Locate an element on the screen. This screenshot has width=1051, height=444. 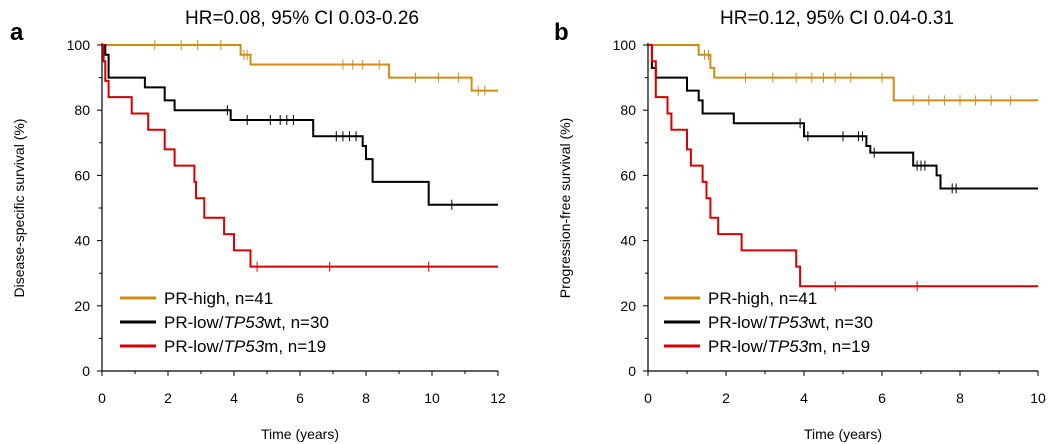
panel-b-xlabel: Time (years) is located at coordinates (843, 434).